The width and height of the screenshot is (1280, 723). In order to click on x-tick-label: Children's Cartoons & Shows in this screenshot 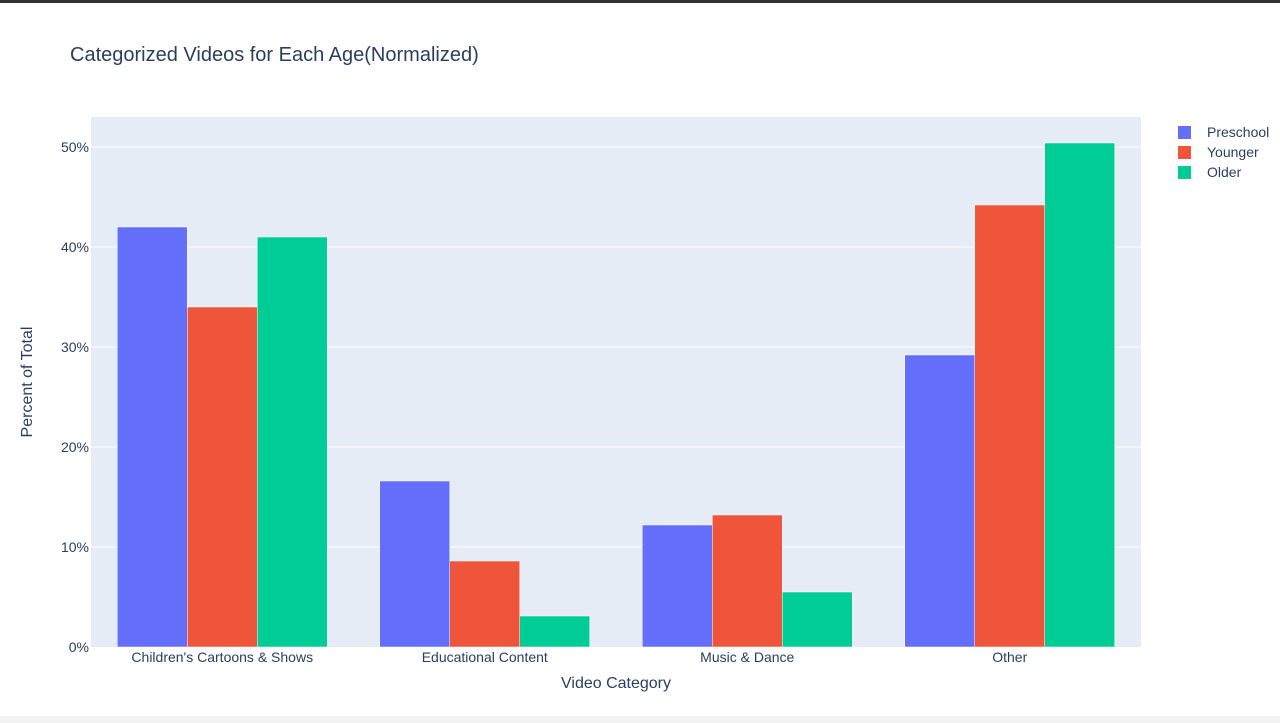, I will do `click(222, 657)`.